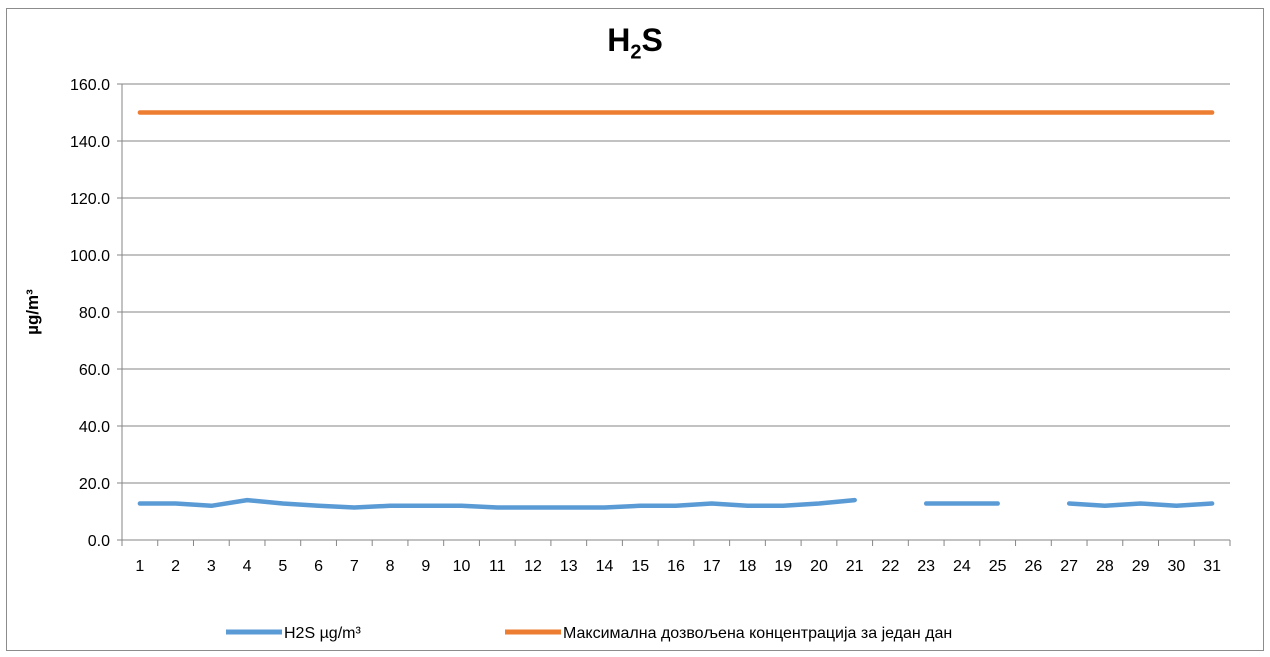 This screenshot has height=657, width=1270. I want to click on x-tick-label: 3, so click(211, 566).